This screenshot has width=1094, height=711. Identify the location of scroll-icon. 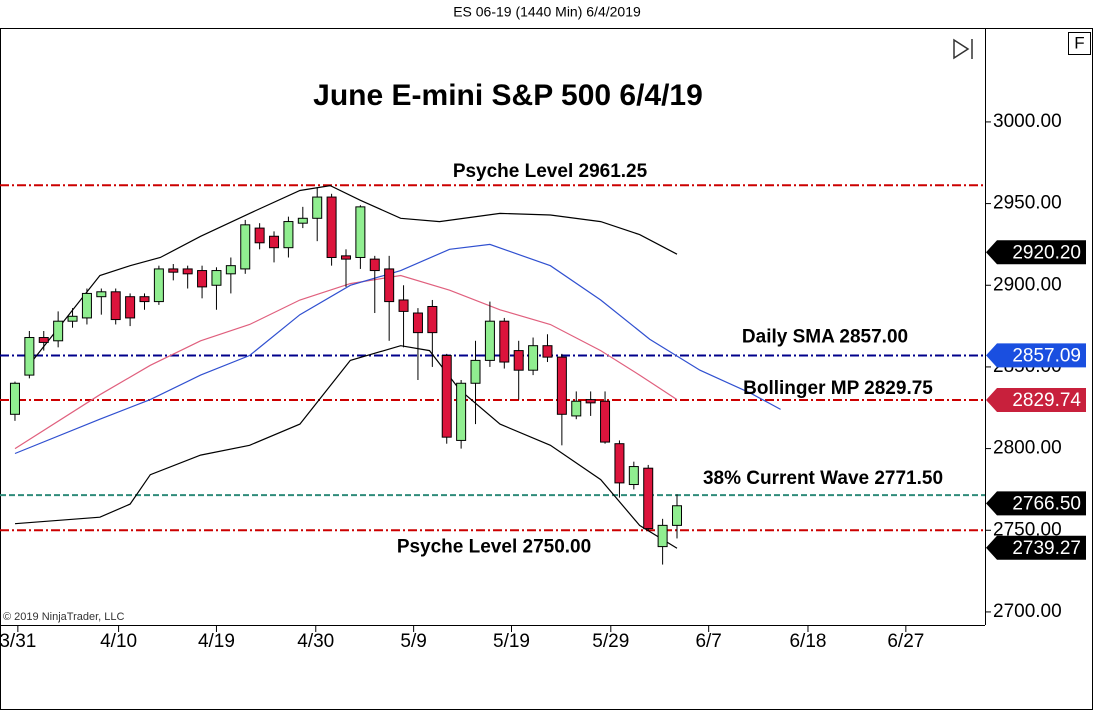
(963, 49).